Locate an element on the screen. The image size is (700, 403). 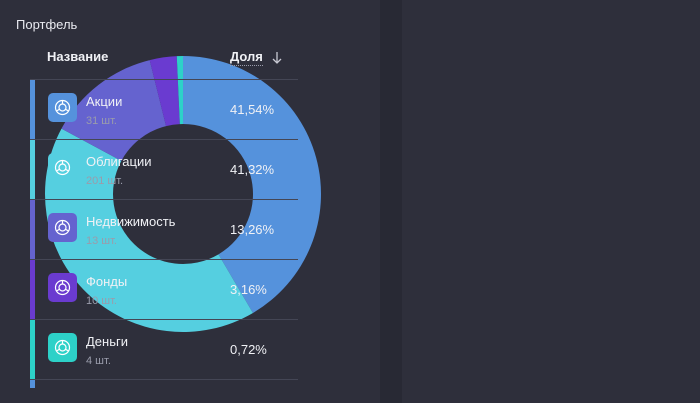
table-header: Название Доля is located at coordinates (164, 64).